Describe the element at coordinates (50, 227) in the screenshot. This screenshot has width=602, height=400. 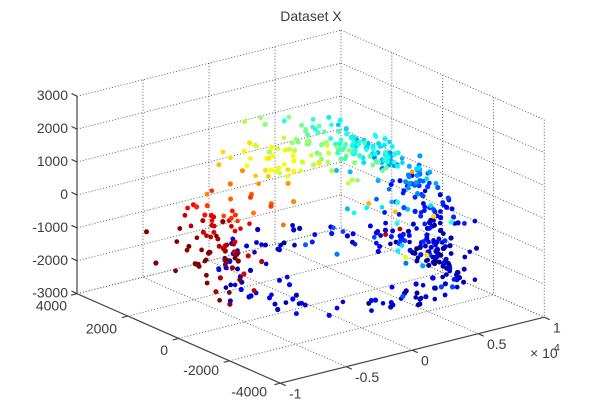
I see `svg-text: -1000` at that location.